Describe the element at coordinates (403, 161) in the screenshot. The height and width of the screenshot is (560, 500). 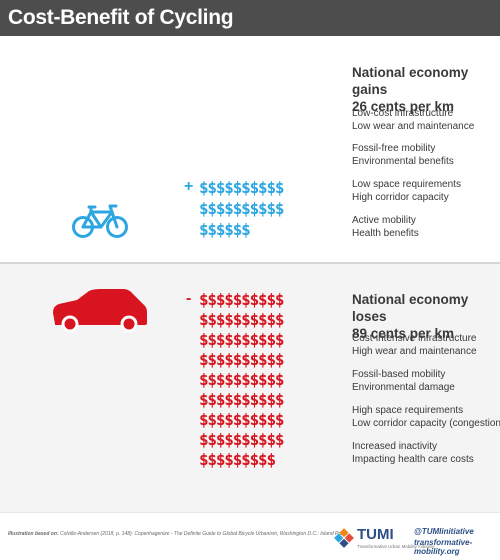
I see `gains-item-line: Environmental benefits` at that location.